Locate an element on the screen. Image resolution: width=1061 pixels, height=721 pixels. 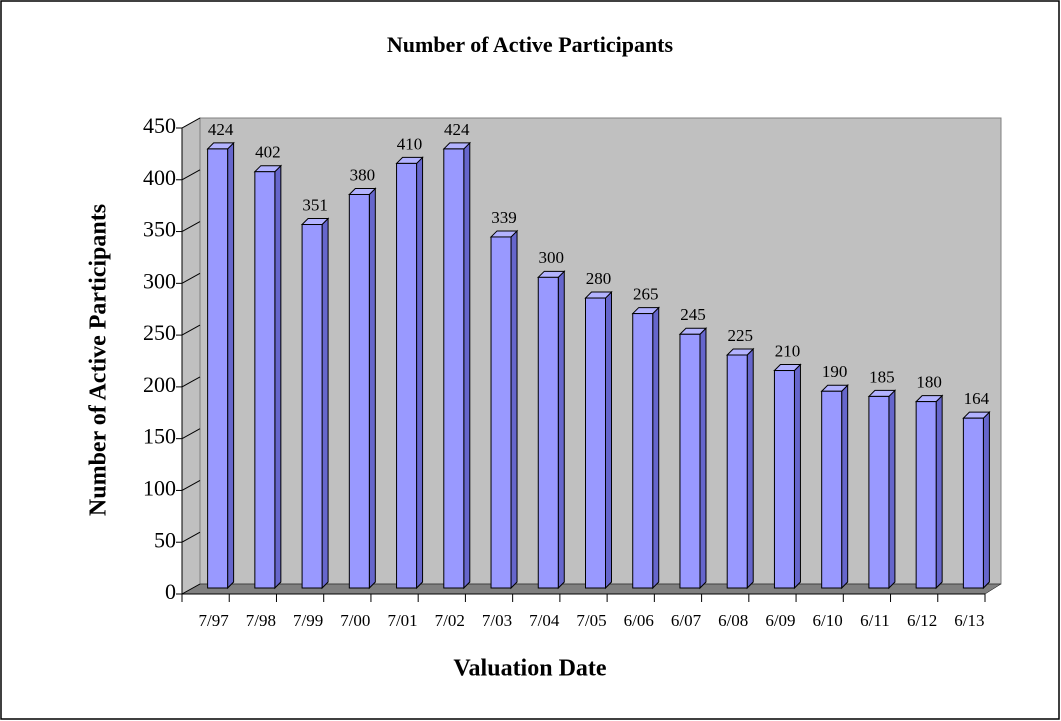
x-tick-label: 7/04 is located at coordinates (544, 620).